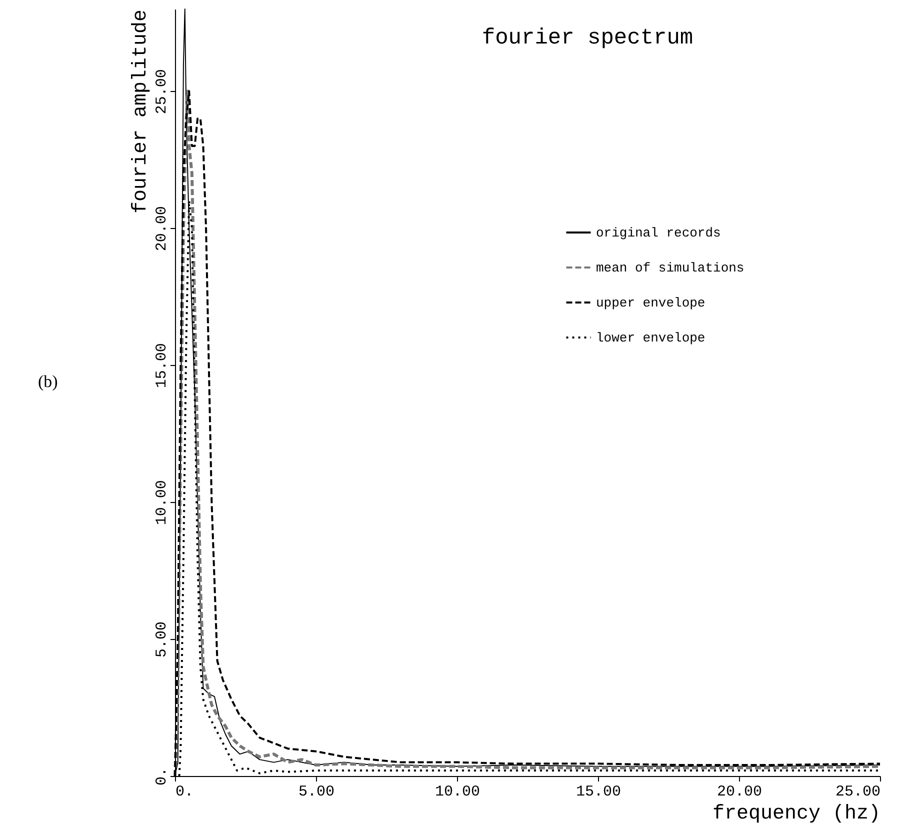  Describe the element at coordinates (162, 91) in the screenshot. I see `y-tick-label: 25.00` at that location.